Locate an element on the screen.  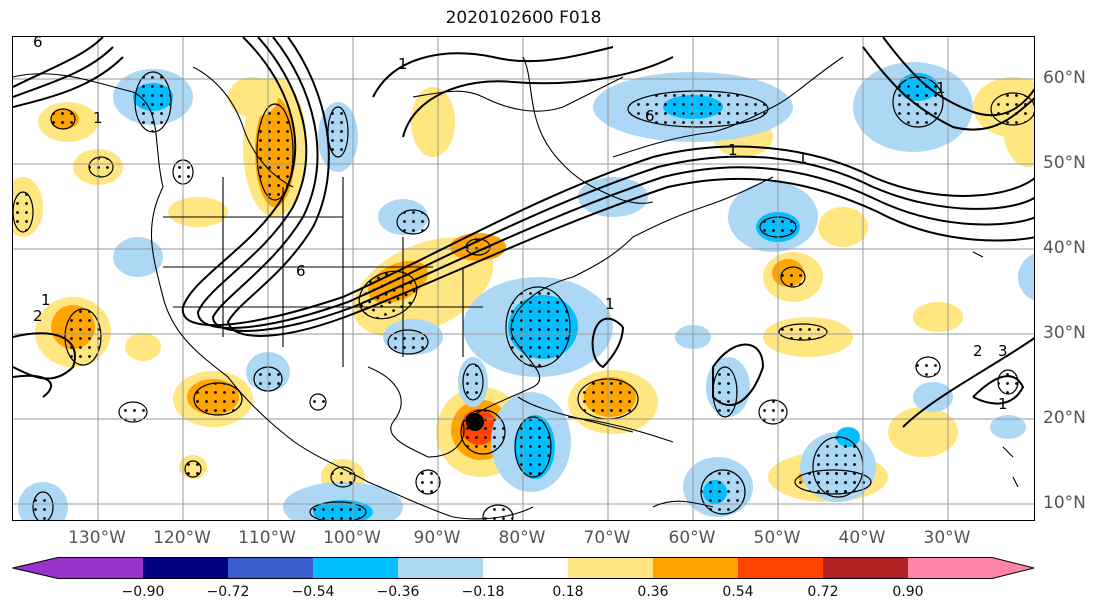
colorbar-tick: −0.18 is located at coordinates (483, 592).